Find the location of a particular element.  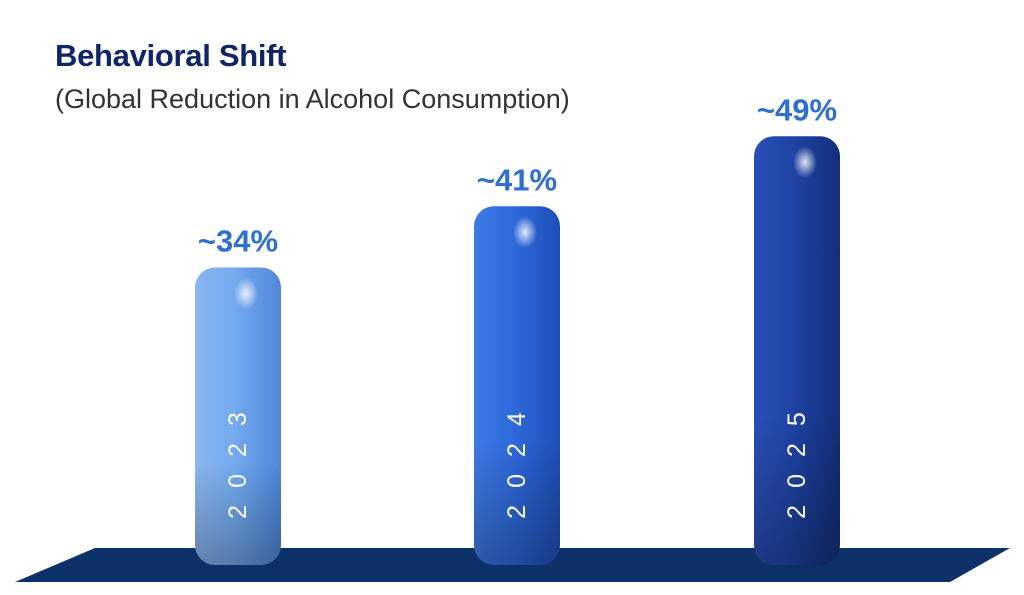

value-label: ~34% is located at coordinates (238, 241).